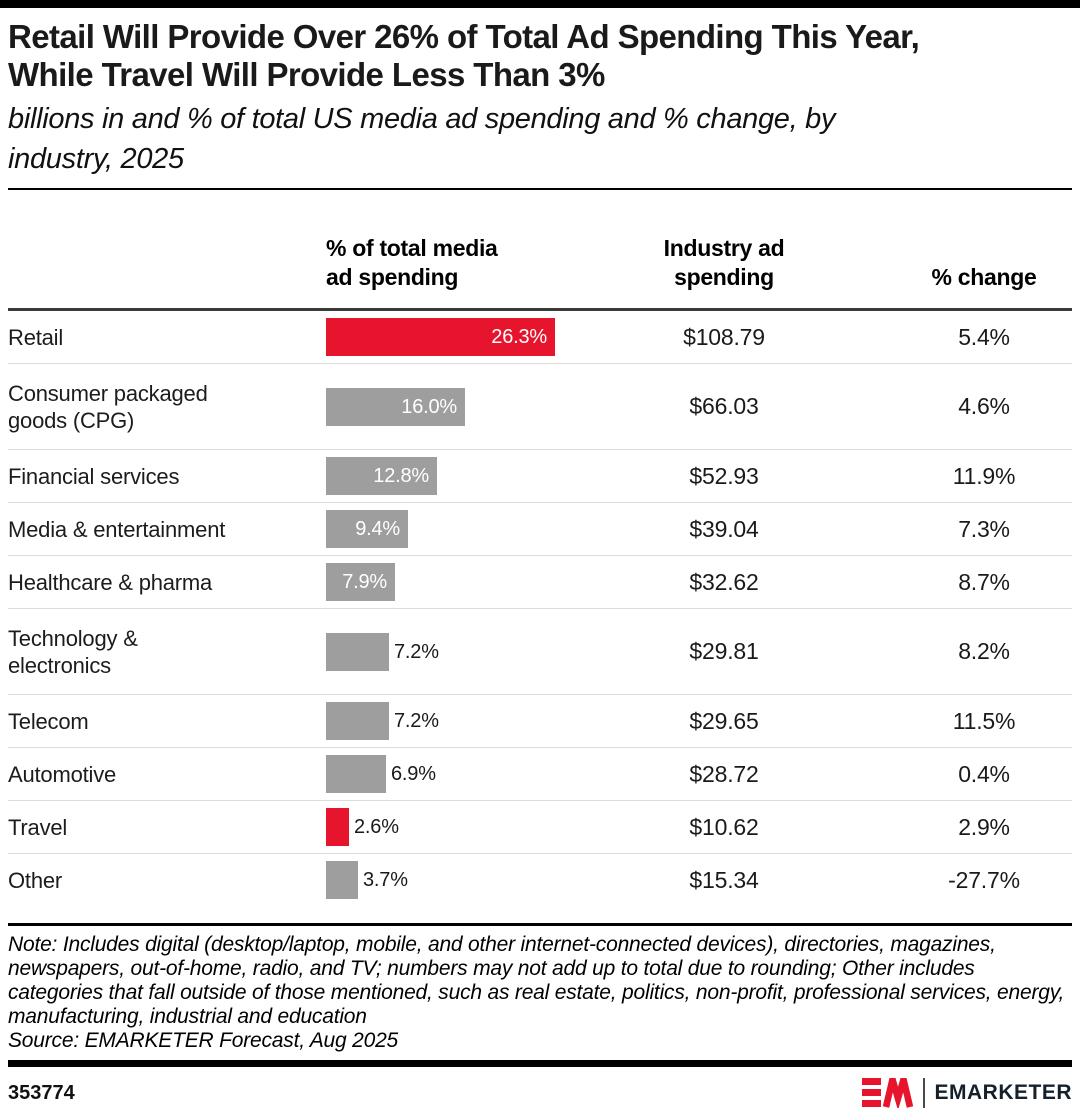  Describe the element at coordinates (59, 665) in the screenshot. I see `row-label-line: electronics` at that location.